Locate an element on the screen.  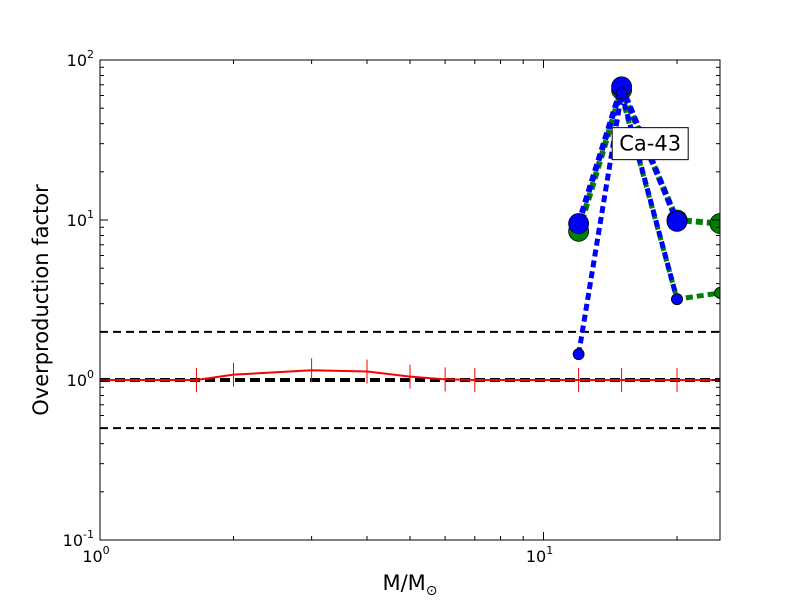
x-axis-label-main: M/M is located at coordinates (403, 583).